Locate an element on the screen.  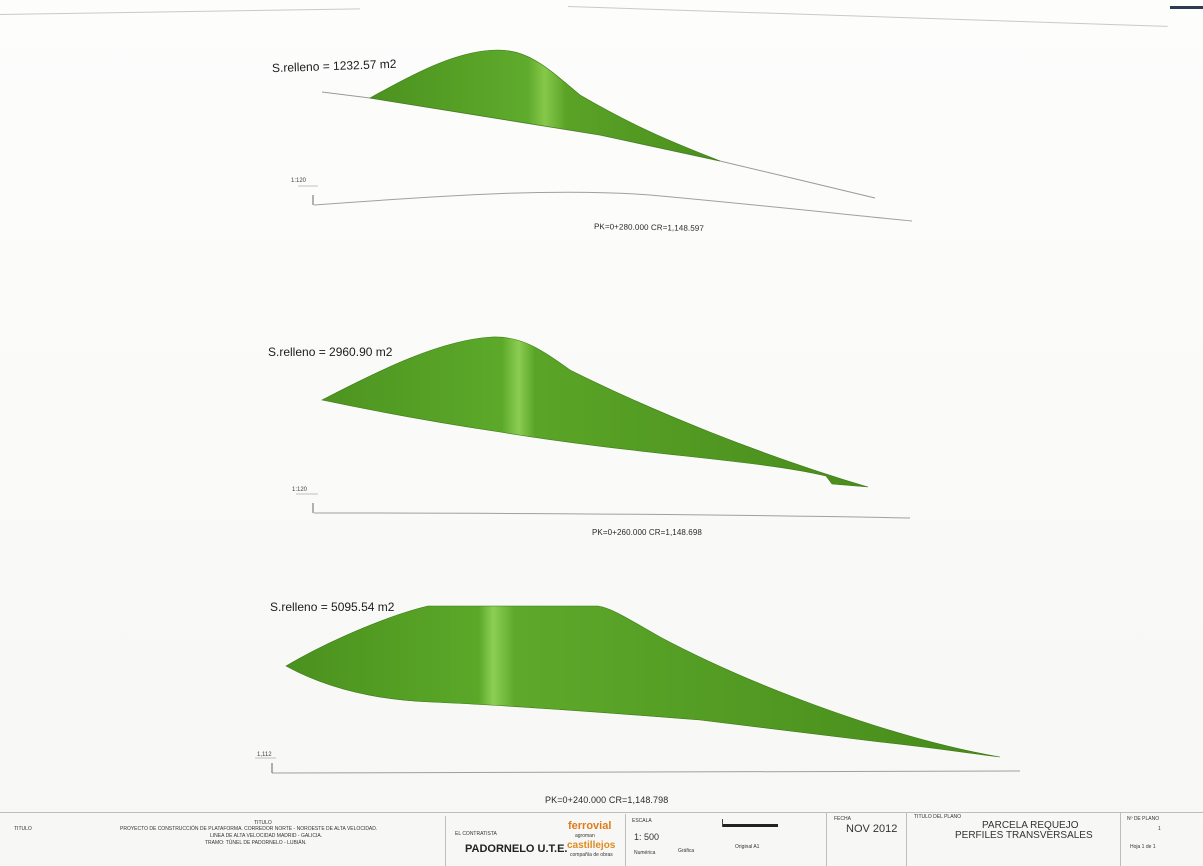
graphic-scale-bar is located at coordinates (750, 825).